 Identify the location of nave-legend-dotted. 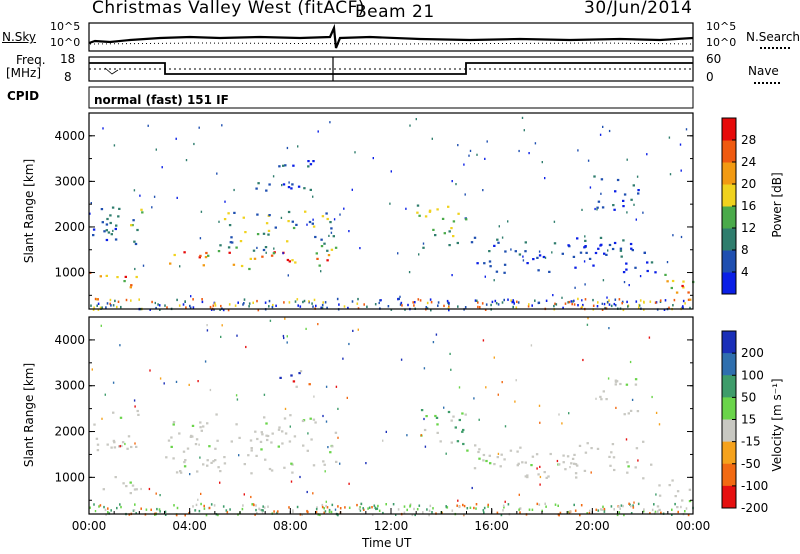
(767, 83).